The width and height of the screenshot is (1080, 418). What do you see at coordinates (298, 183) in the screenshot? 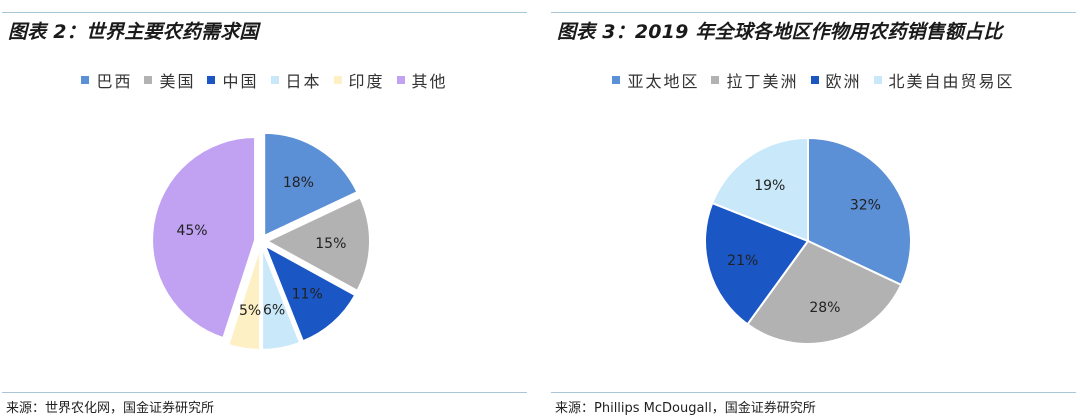
I see `pie-data-label: 18%` at bounding box center [298, 183].